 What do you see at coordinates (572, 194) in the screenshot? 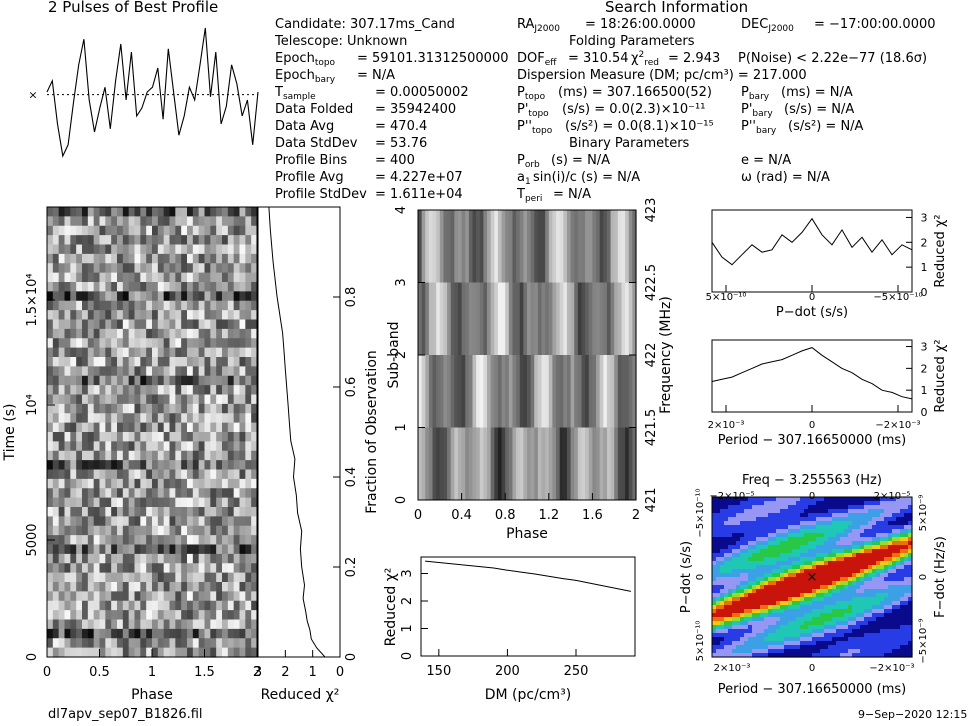
I see `tperi-value: = N/A` at bounding box center [572, 194].